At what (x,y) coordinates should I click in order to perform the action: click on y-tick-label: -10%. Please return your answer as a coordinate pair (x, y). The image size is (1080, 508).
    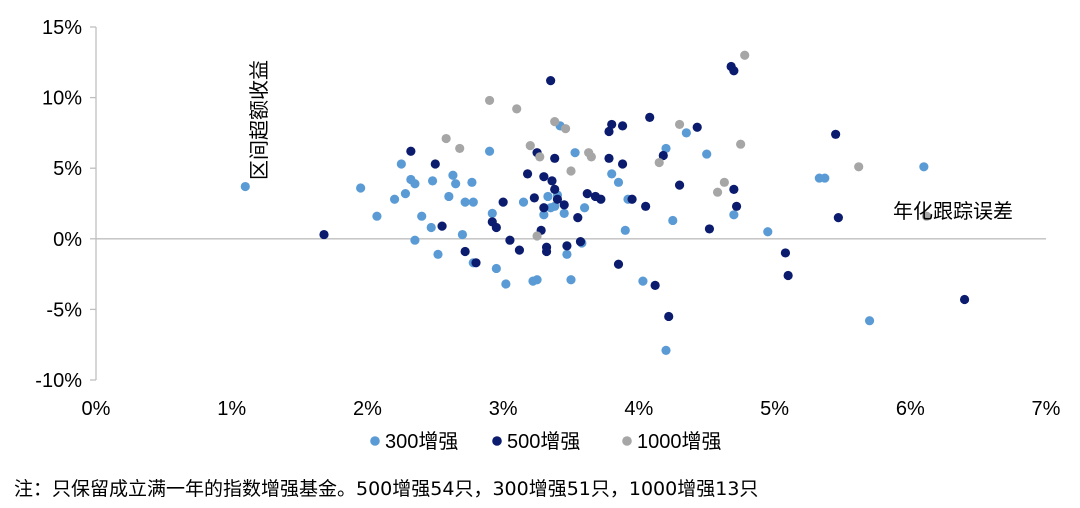
    Looking at the image, I should click on (58, 381).